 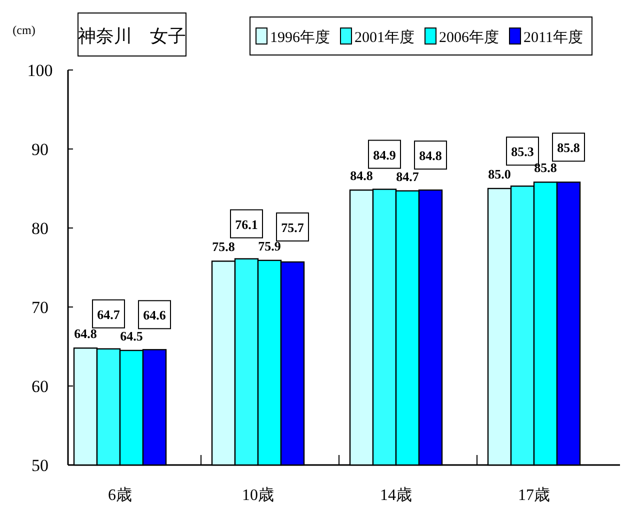 I want to click on y-tick-label: 60, so click(x=40, y=386).